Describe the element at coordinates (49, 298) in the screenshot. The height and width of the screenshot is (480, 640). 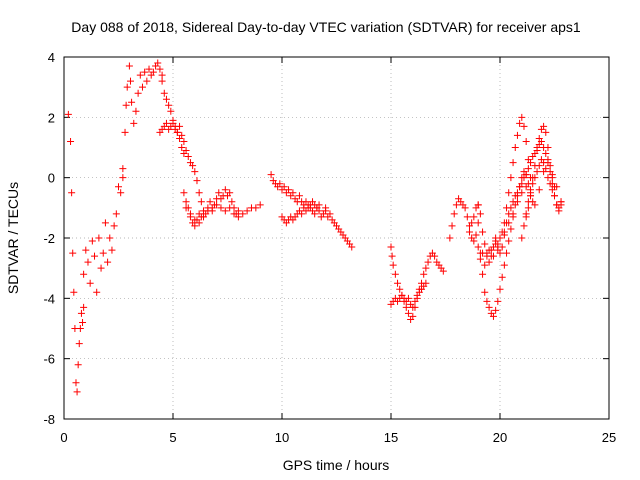
I see `y-tick-label: -4` at that location.